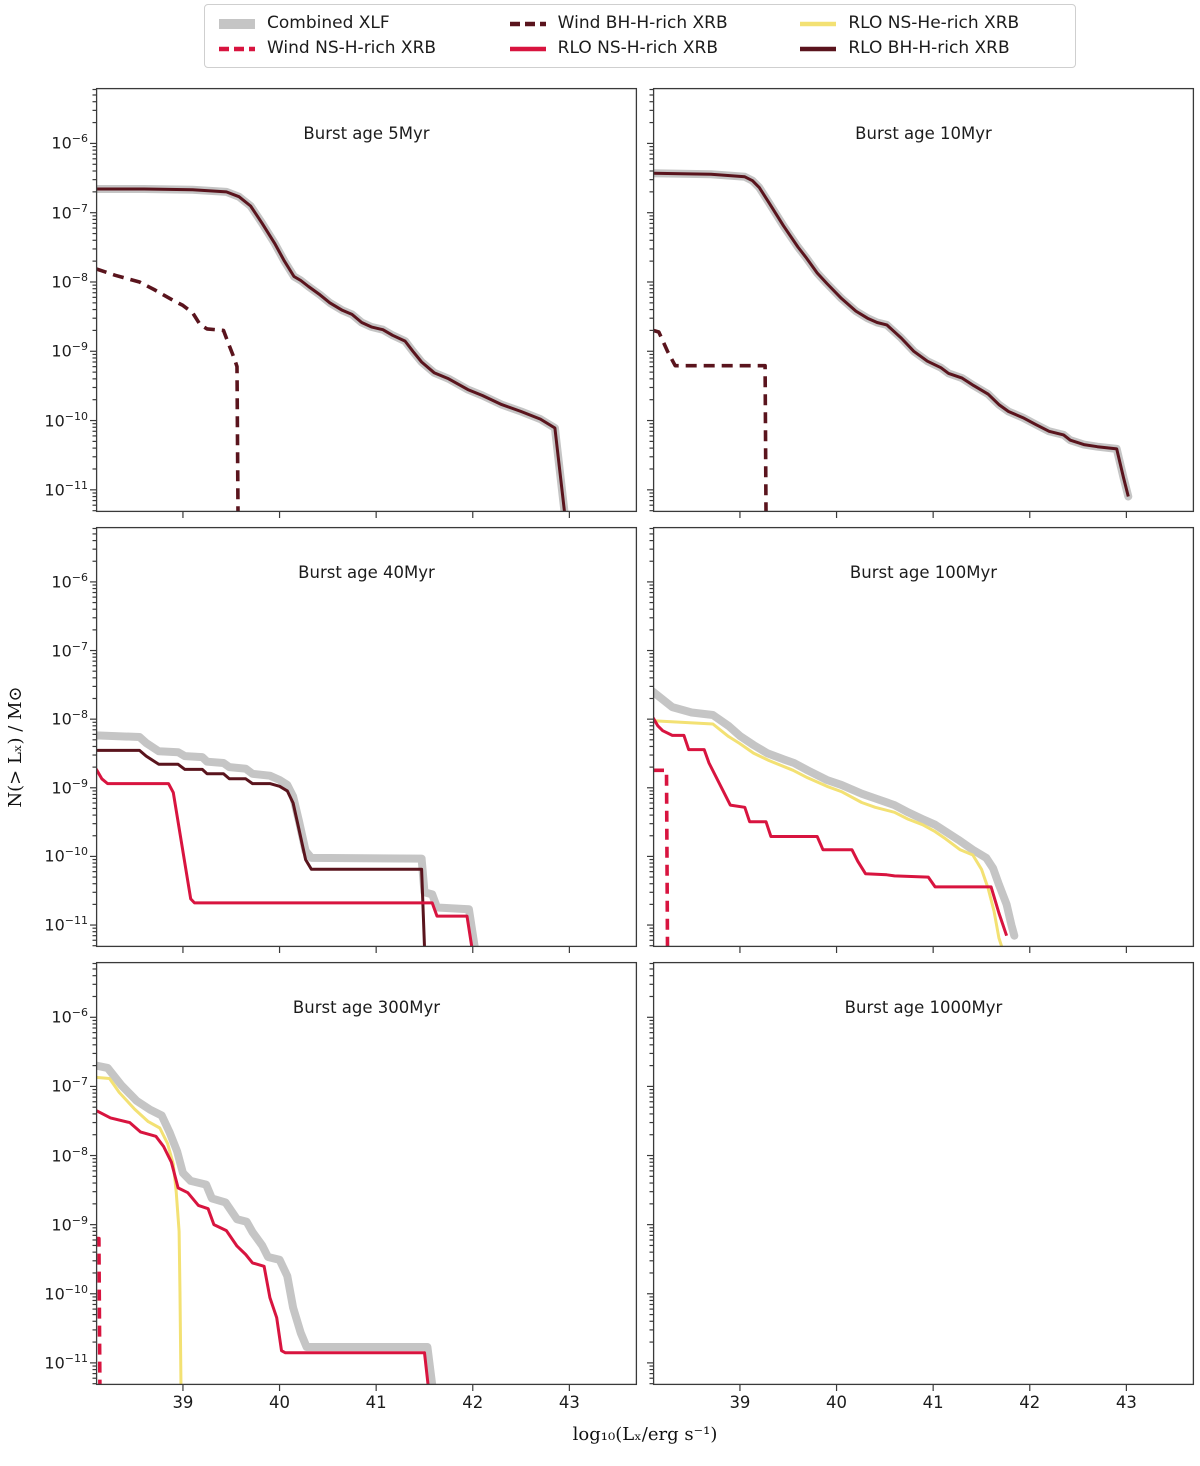 The height and width of the screenshot is (1466, 1200). Describe the element at coordinates (923, 1007) in the screenshot. I see `panel-title: Burst age 1000Myr` at that location.